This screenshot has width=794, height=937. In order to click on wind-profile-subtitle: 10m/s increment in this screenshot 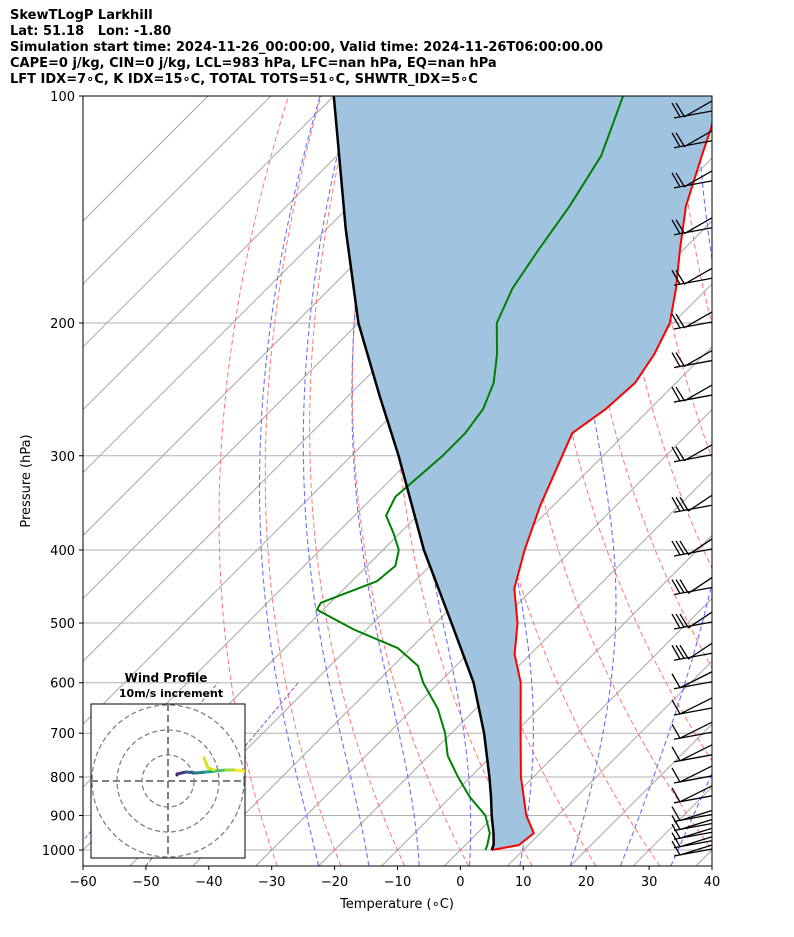, I will do `click(171, 693)`.